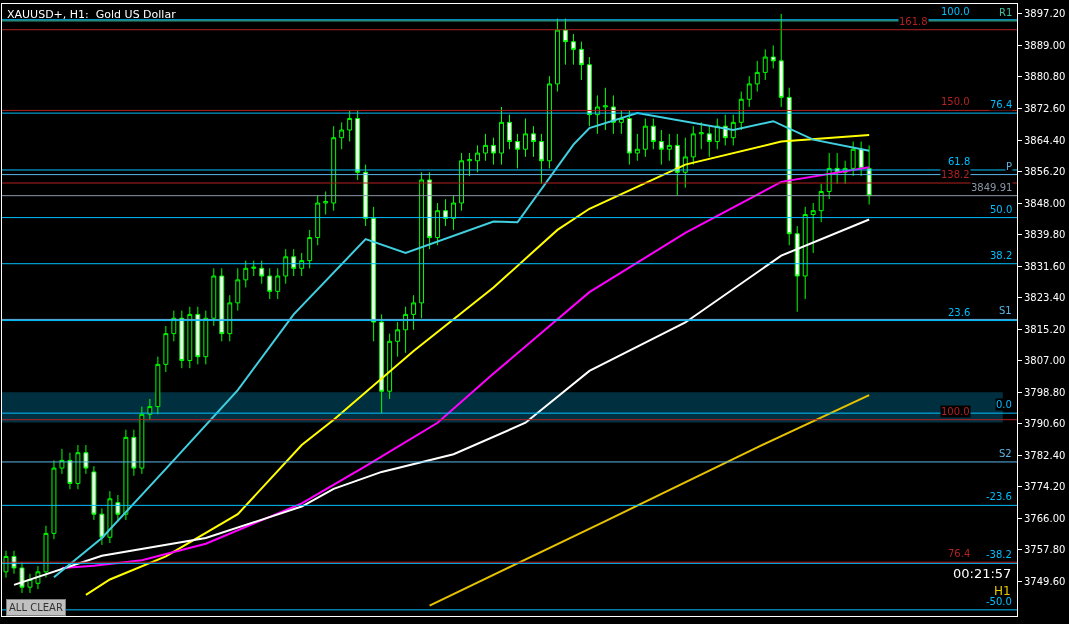 This screenshot has width=1069, height=624. What do you see at coordinates (959, 161) in the screenshot?
I see `annotation: 61.8` at bounding box center [959, 161].